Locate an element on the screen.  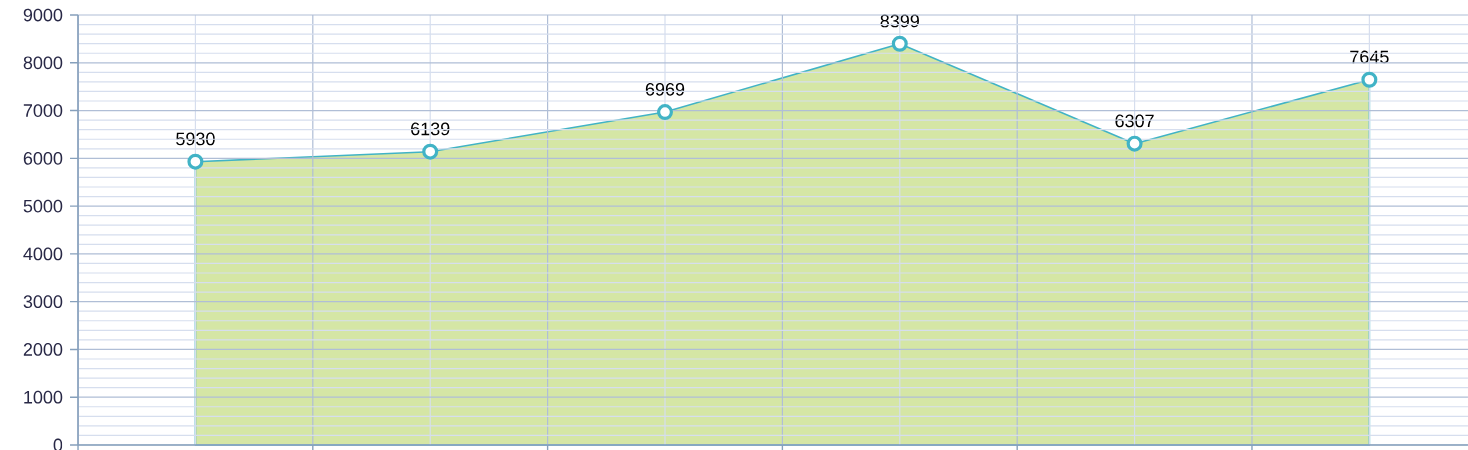
data-label: 8399 is located at coordinates (899, 21).